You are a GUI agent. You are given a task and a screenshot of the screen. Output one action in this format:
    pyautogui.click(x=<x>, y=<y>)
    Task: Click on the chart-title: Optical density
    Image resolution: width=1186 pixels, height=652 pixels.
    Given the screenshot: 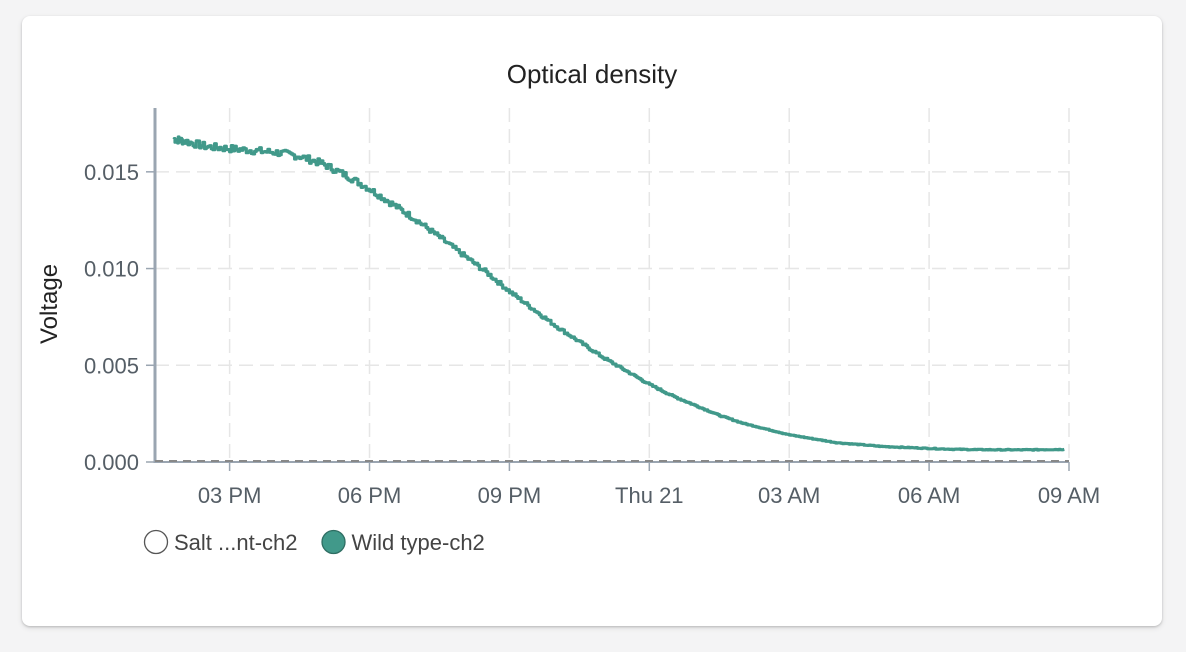 What is the action you would take?
    pyautogui.click(x=592, y=74)
    